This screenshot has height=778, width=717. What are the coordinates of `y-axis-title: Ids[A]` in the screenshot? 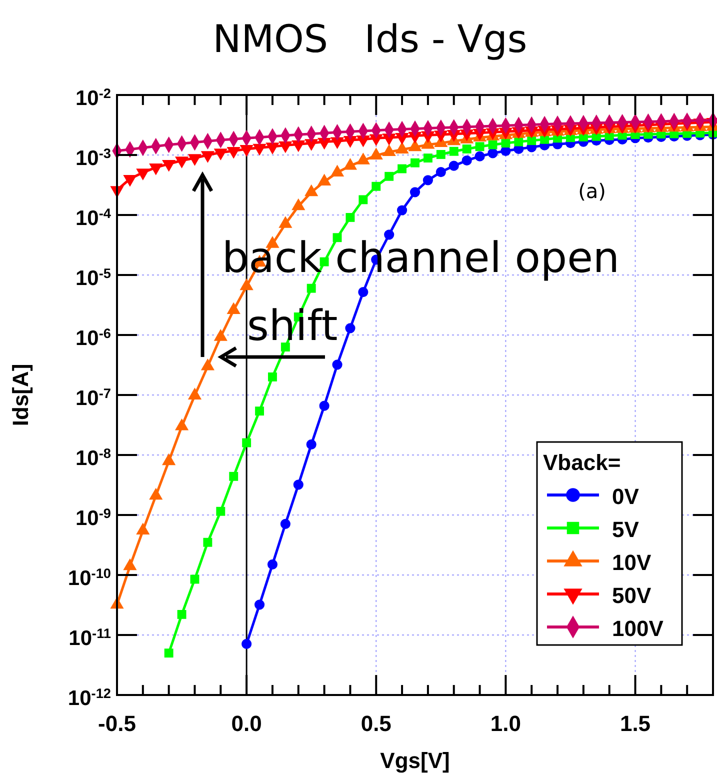 It's located at (20, 395).